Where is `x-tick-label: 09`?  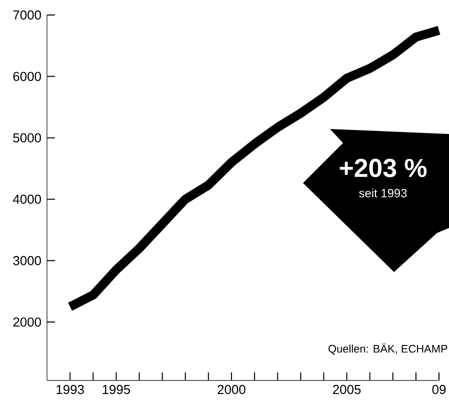
x-tick-label: 09 is located at coordinates (439, 389).